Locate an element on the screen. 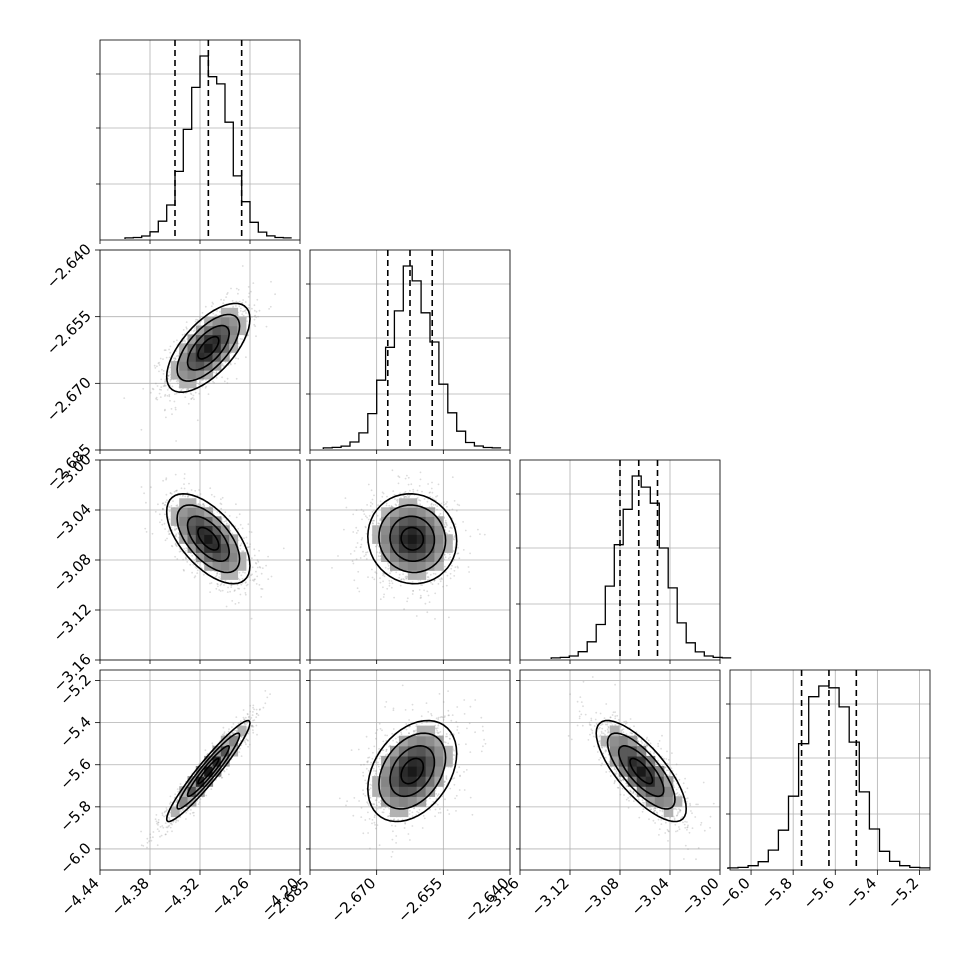 The height and width of the screenshot is (970, 970). x-tick-label-1-4: −4.26 is located at coordinates (230, 896).